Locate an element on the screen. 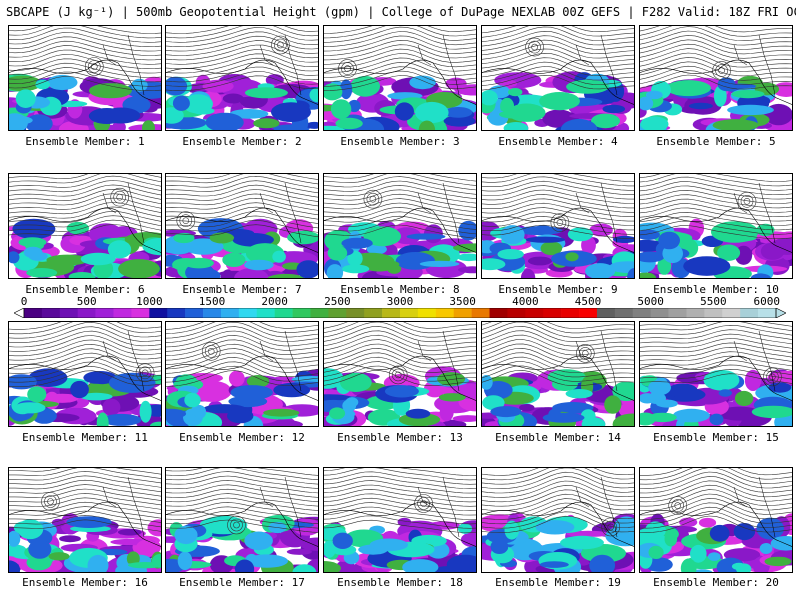 This screenshot has height=600, width=800. ensemble-caption-18: Ensemble Member: 18 is located at coordinates (400, 582).